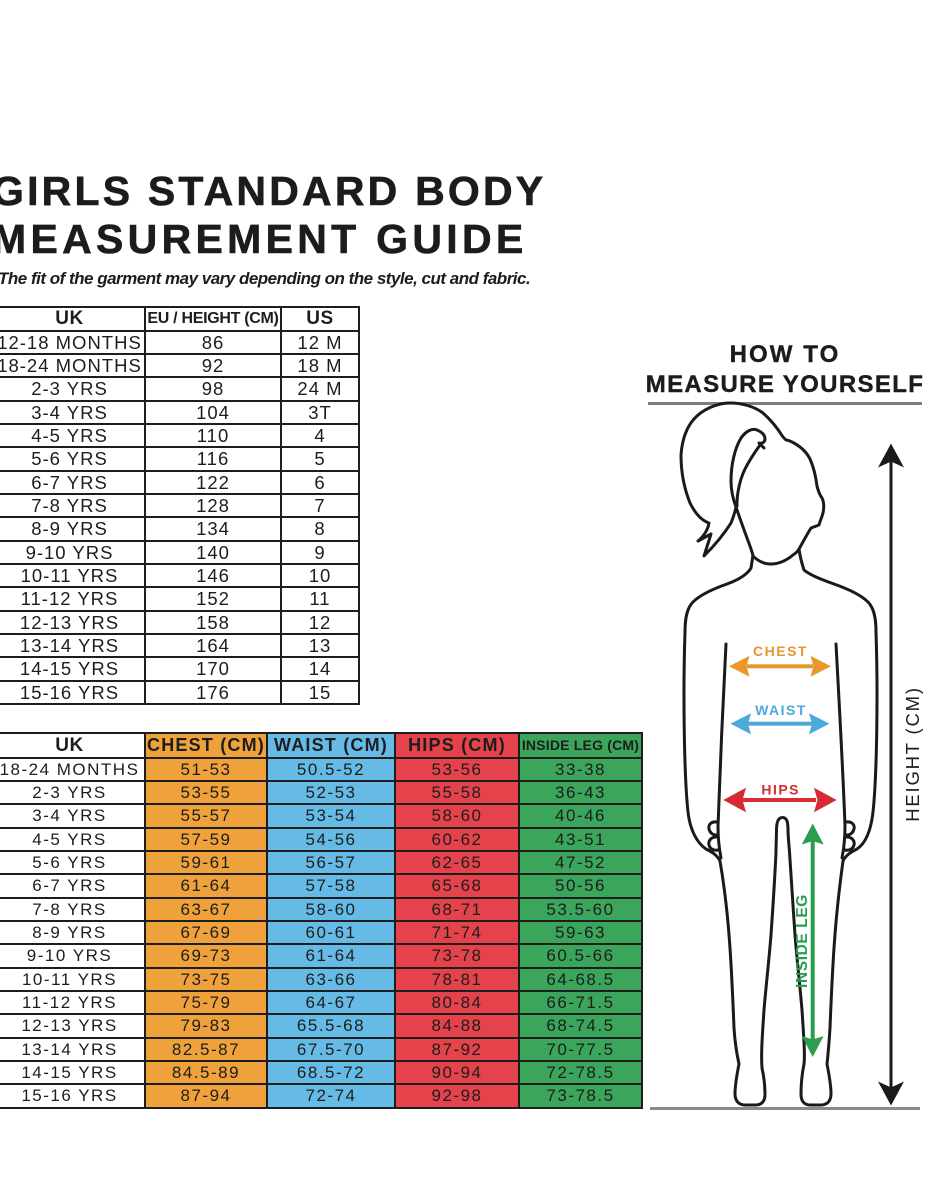 The height and width of the screenshot is (1184, 930). What do you see at coordinates (780, 651) in the screenshot?
I see `svg-text: CHEST` at bounding box center [780, 651].